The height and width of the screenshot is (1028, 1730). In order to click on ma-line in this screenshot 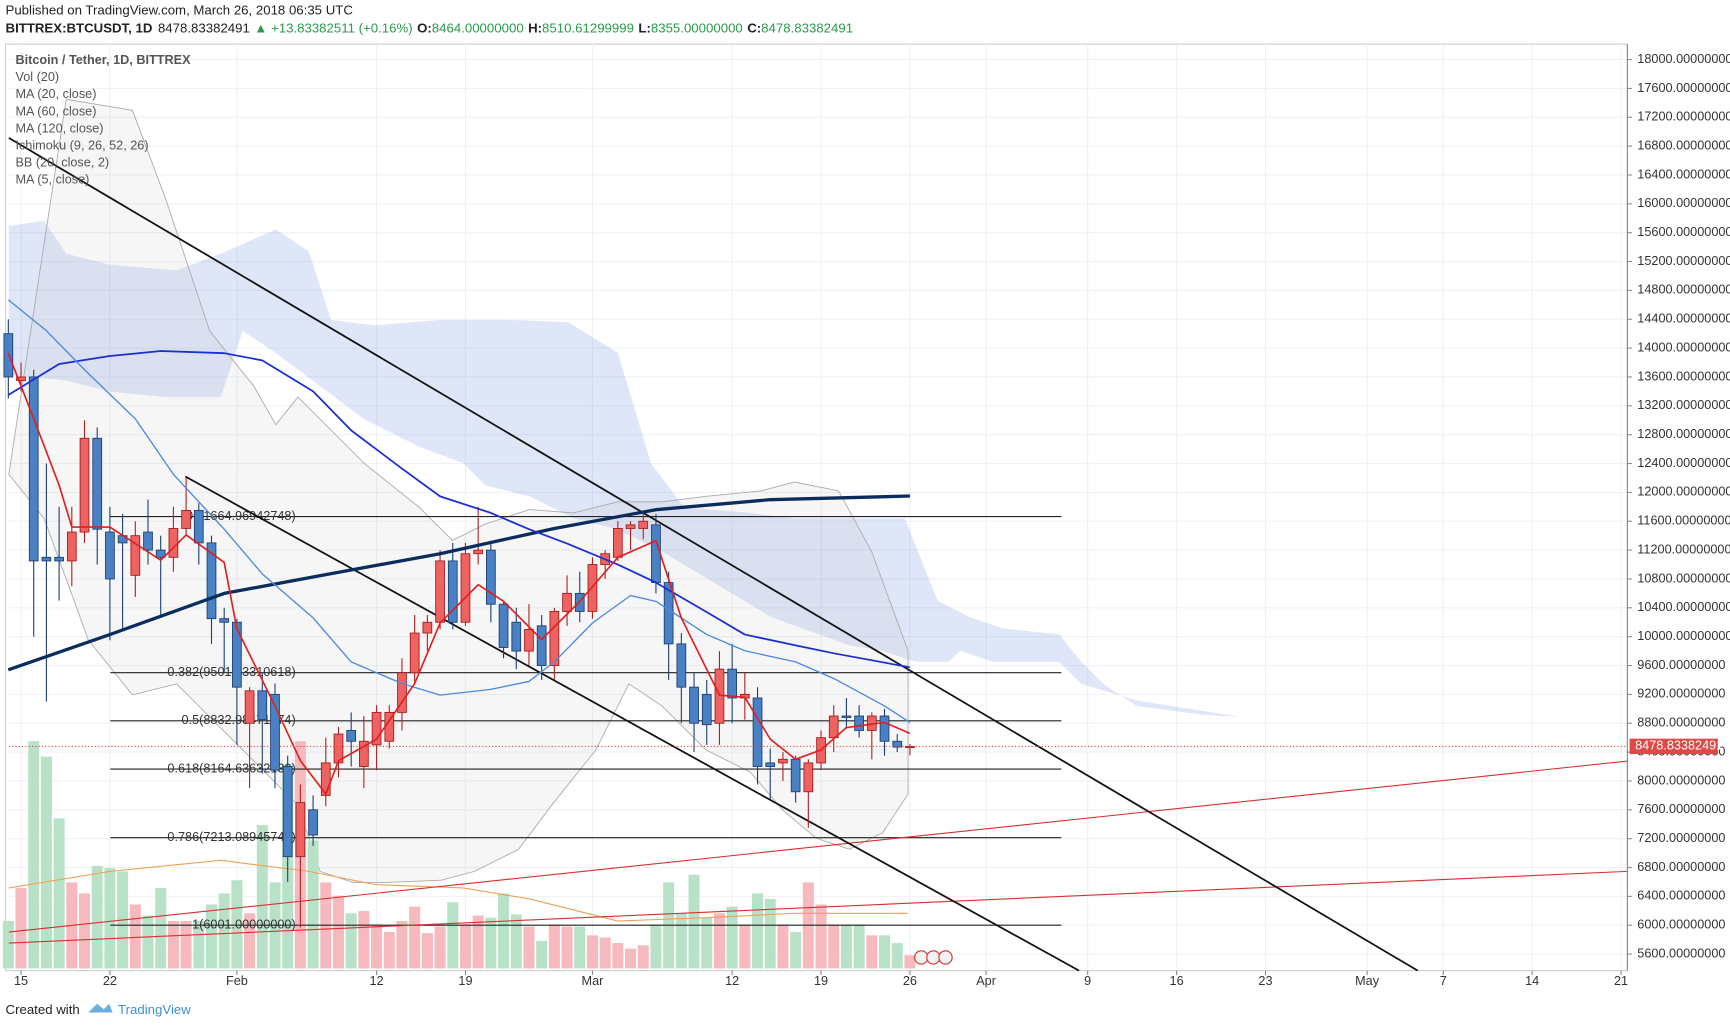, I will do `click(458, 583)`.